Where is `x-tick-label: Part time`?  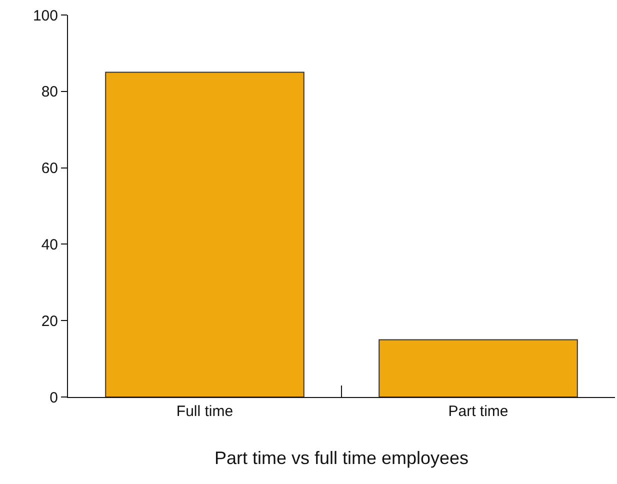
x-tick-label: Part time is located at coordinates (478, 411).